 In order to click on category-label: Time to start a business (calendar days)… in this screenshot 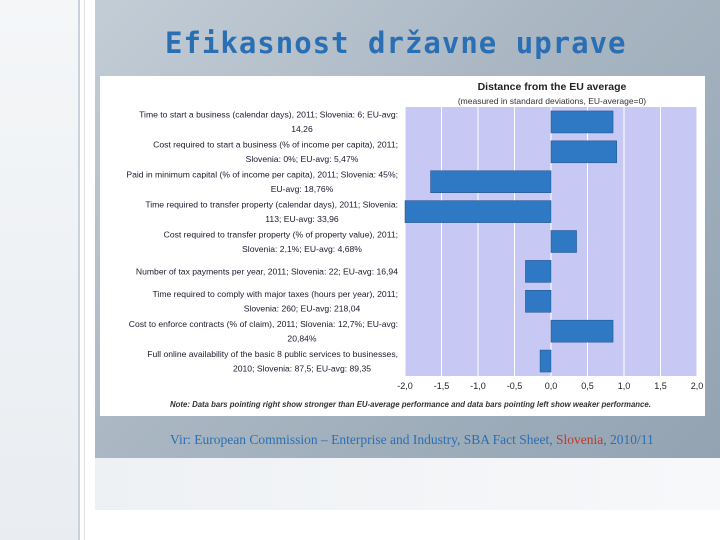, I will do `click(268, 115)`.